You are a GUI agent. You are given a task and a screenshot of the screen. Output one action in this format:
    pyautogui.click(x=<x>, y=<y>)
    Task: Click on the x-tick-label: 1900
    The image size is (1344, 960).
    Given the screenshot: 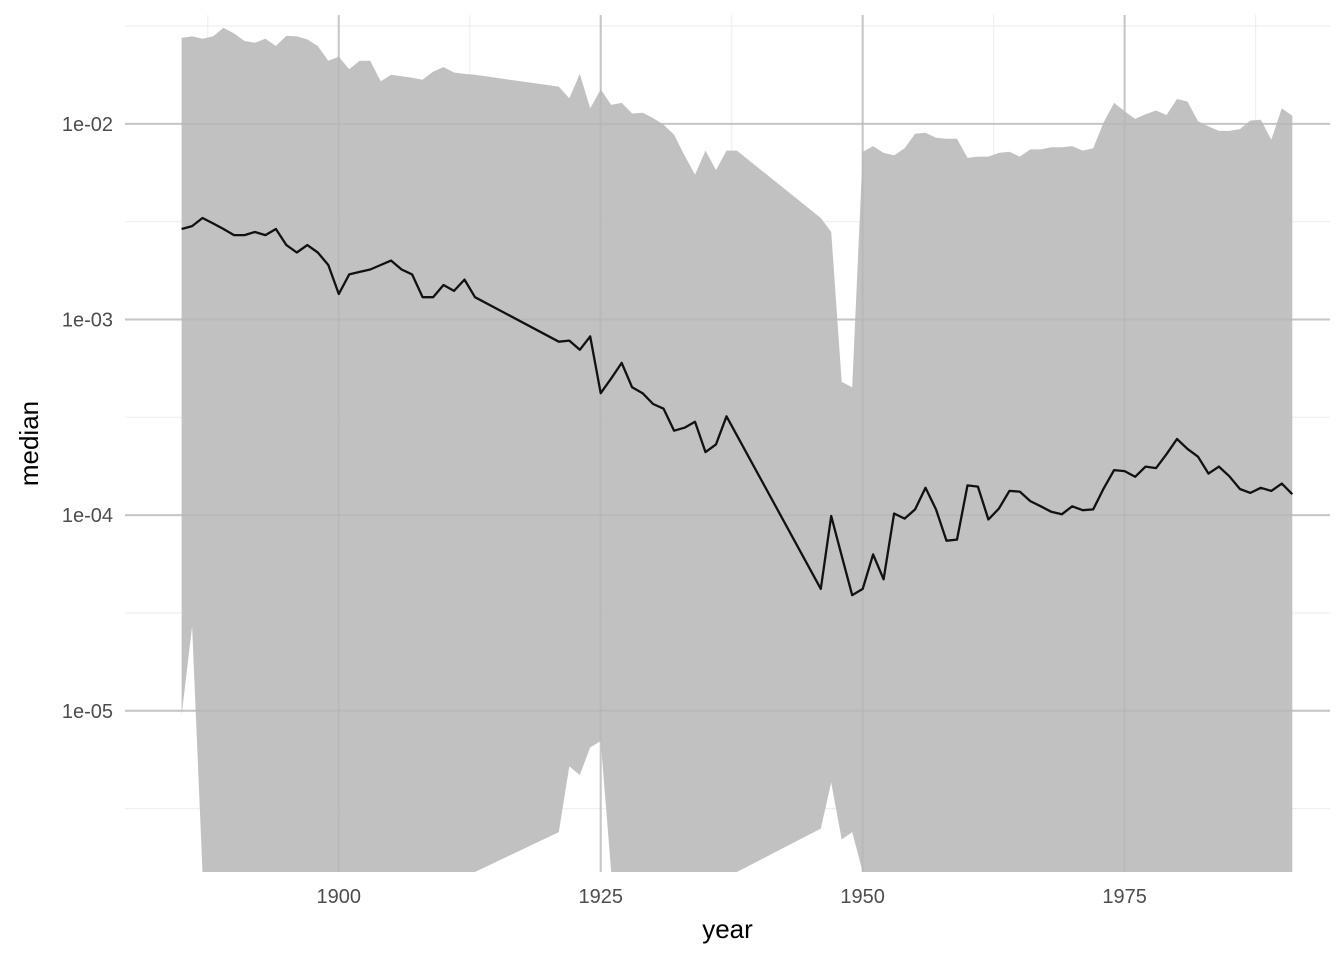 What is the action you would take?
    pyautogui.click(x=339, y=897)
    